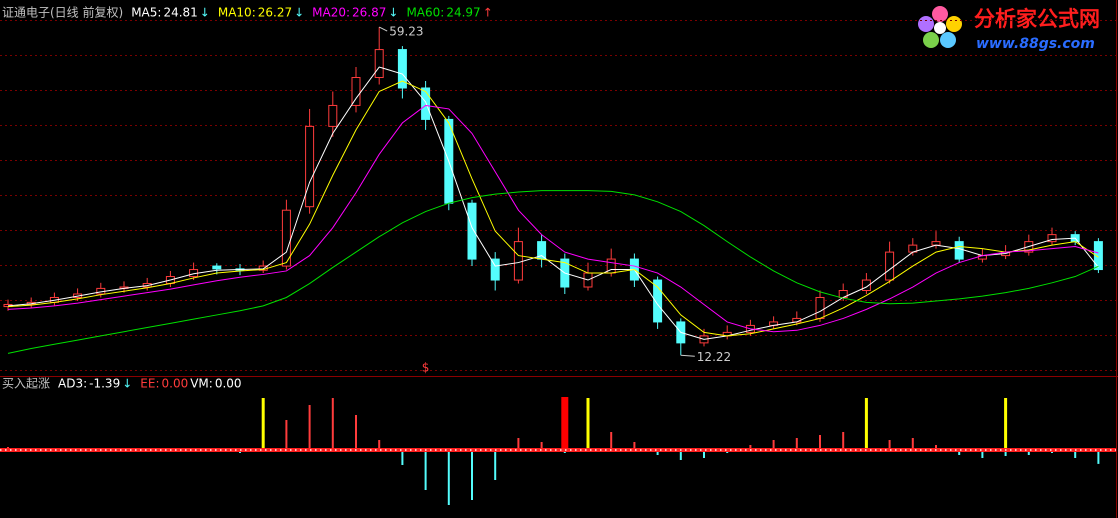 This screenshot has width=1118, height=518. What do you see at coordinates (275, 13) in the screenshot?
I see `legend-text: 26.27` at bounding box center [275, 13].